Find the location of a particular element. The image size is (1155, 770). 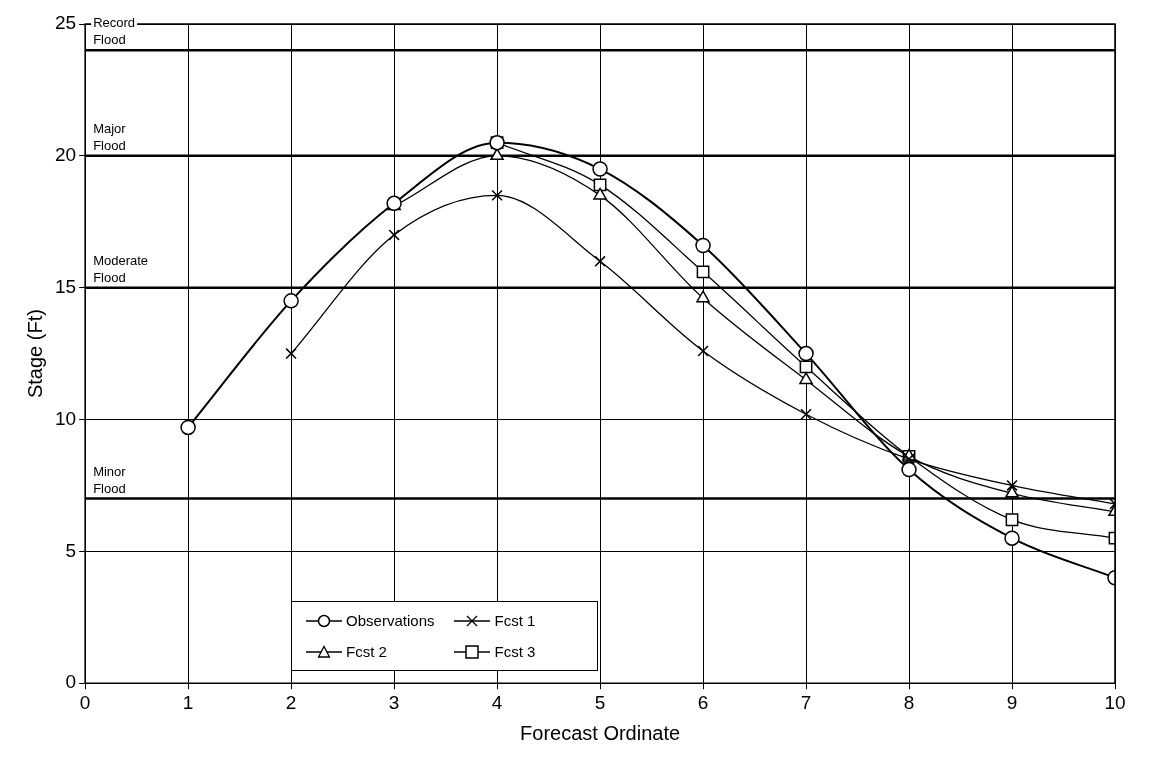

ref-line-label: Moderate Flood is located at coordinates (121, 268).